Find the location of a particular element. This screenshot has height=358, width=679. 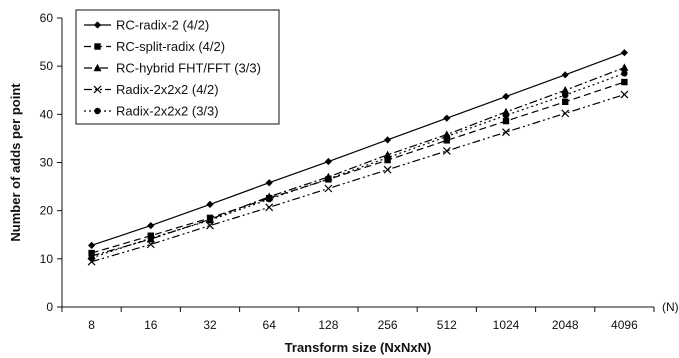

y-tick-label: 20 is located at coordinates (47, 211).